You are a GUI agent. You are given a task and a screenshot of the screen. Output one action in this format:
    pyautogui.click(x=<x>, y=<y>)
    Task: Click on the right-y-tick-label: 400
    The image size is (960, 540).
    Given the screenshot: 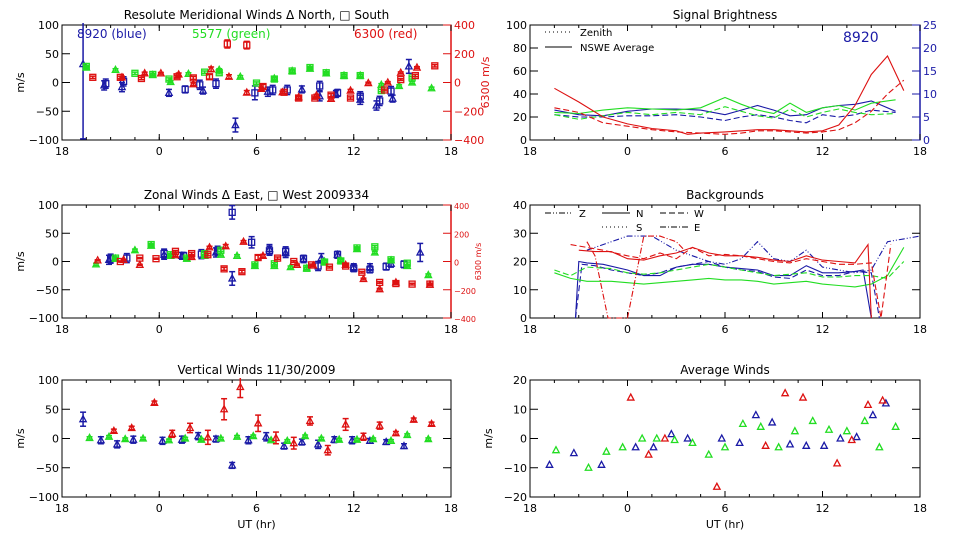 What is the action you would take?
    pyautogui.click(x=464, y=25)
    